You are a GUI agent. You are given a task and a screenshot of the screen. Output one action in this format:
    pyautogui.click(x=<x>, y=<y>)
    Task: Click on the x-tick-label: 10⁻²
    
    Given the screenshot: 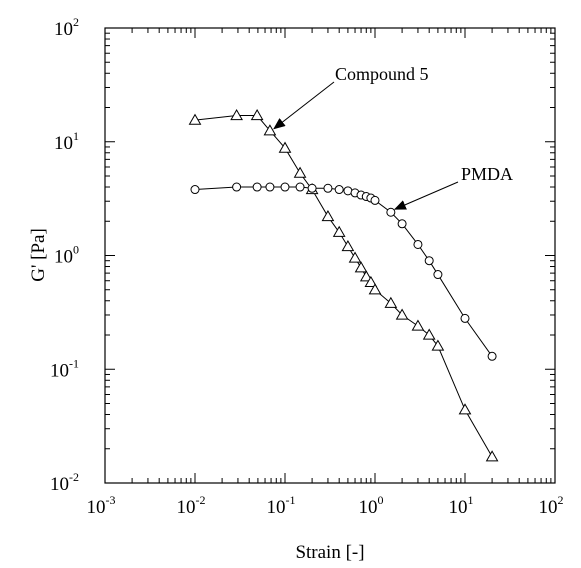 What is the action you would take?
    pyautogui.click(x=191, y=505)
    